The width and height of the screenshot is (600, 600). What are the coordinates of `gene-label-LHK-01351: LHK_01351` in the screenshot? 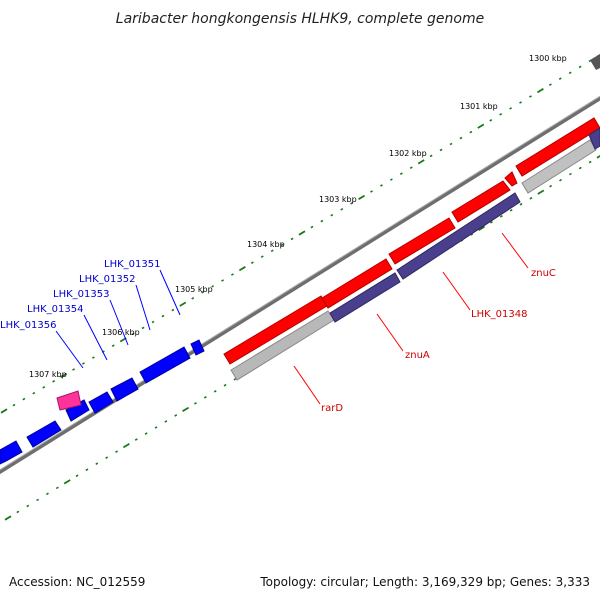 It's located at (132, 264).